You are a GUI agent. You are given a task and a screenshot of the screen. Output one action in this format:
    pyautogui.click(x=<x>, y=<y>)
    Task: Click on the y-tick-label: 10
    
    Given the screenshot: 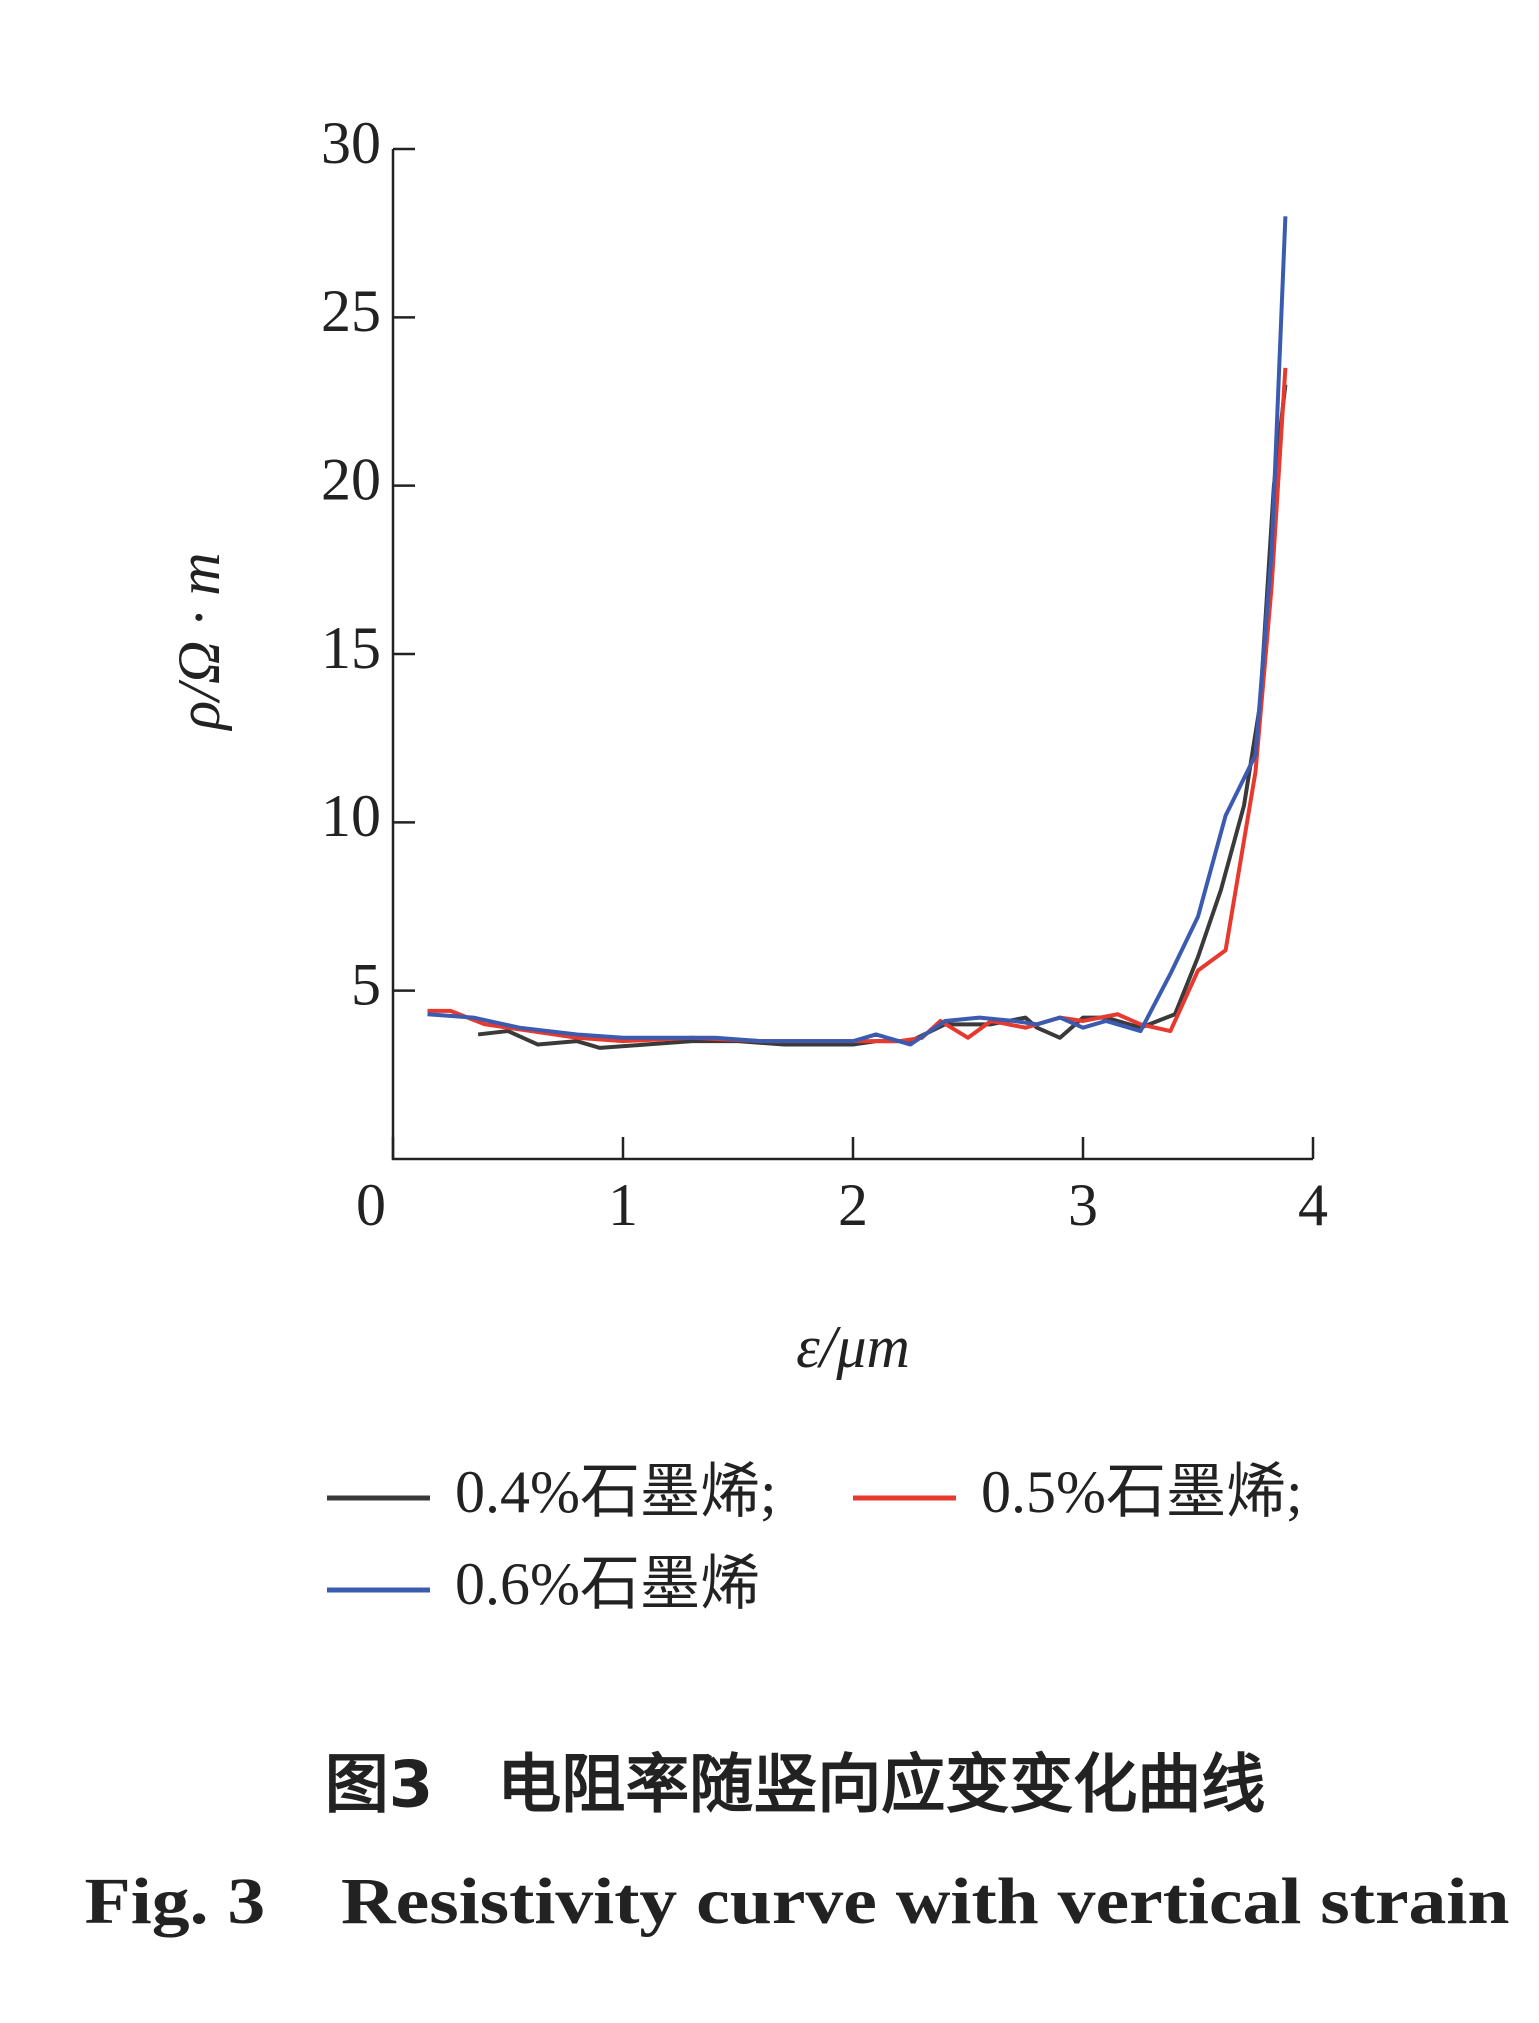 What is the action you would take?
    pyautogui.click(x=351, y=816)
    